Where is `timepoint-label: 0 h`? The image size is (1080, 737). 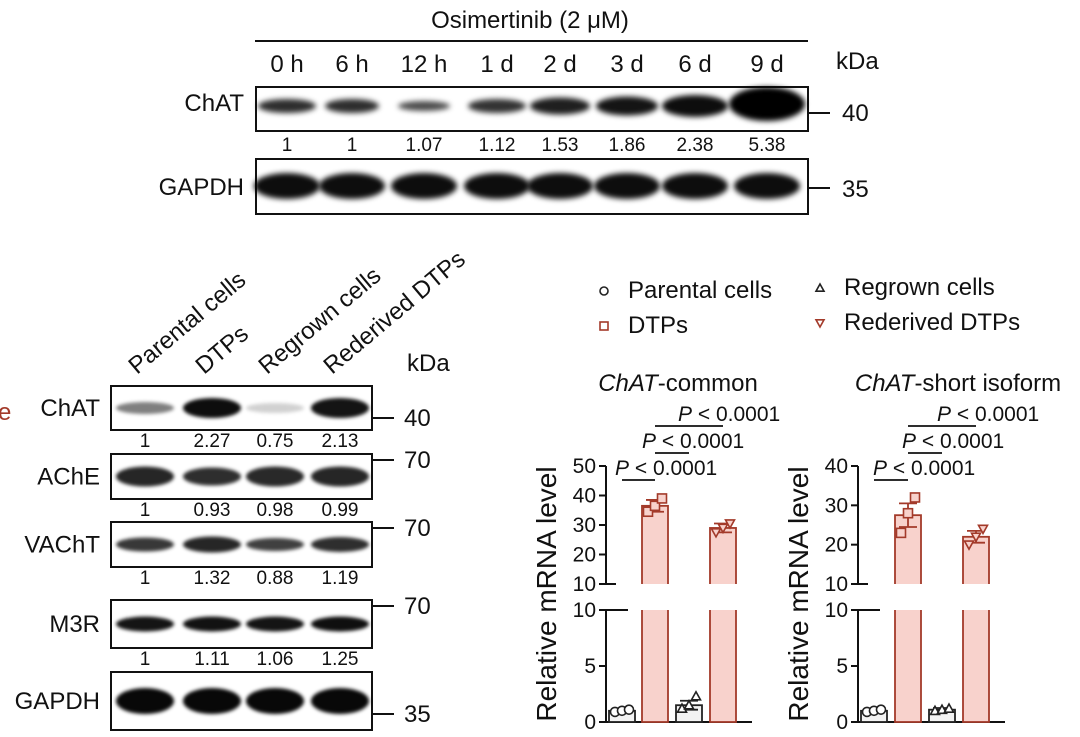 timepoint-label: 0 h is located at coordinates (286, 64).